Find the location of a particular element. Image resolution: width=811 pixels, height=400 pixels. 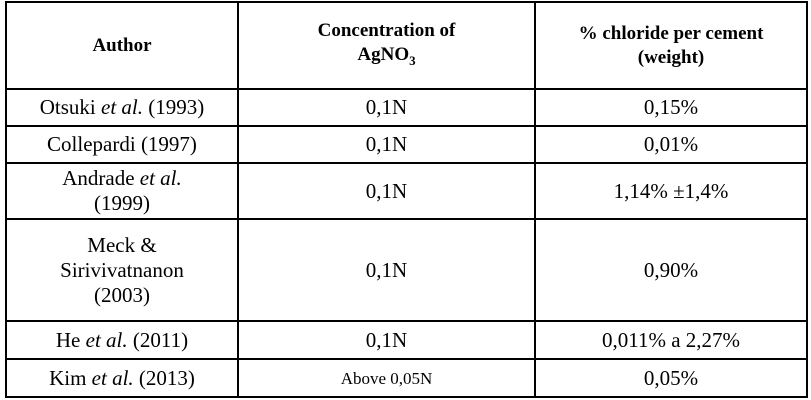

year: (2003) is located at coordinates (122, 294).